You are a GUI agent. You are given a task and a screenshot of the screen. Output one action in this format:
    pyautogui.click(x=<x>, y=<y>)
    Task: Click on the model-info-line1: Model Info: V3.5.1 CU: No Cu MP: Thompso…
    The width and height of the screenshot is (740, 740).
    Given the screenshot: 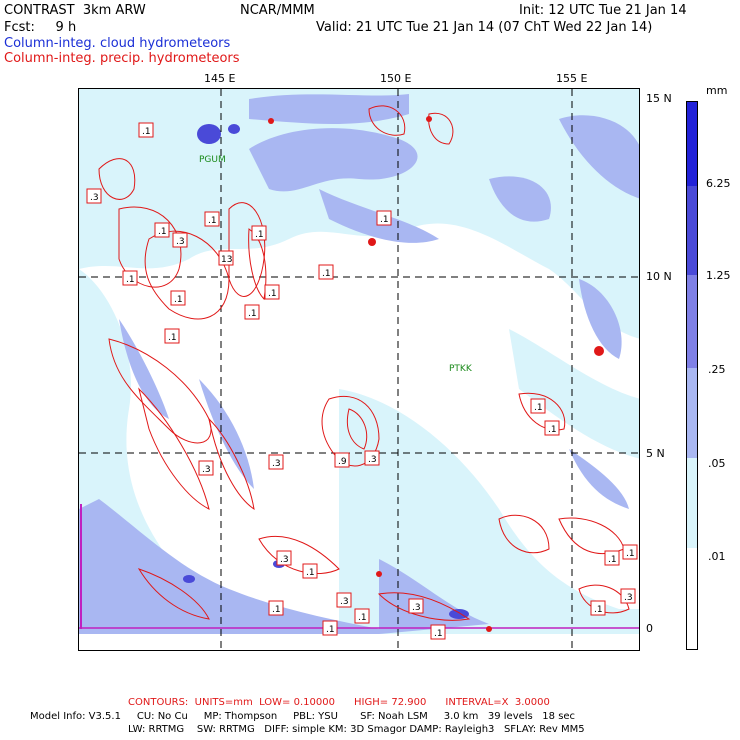 What is the action you would take?
    pyautogui.click(x=303, y=716)
    